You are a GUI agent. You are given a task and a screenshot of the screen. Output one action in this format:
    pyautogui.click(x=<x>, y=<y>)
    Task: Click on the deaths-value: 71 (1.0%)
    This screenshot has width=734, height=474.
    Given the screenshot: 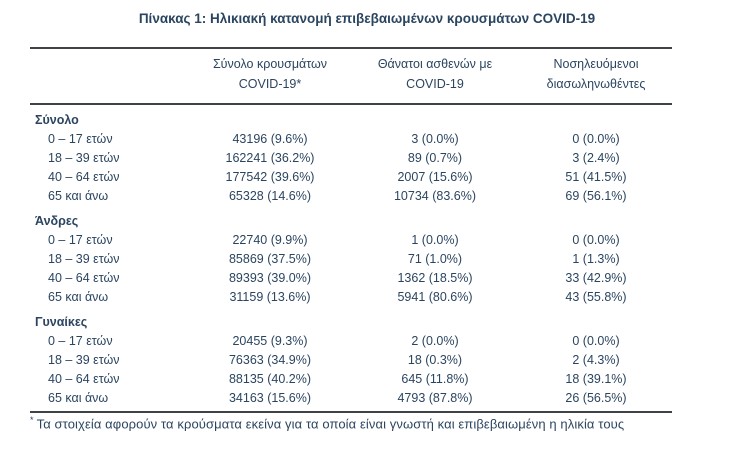 What is the action you would take?
    pyautogui.click(x=435, y=259)
    